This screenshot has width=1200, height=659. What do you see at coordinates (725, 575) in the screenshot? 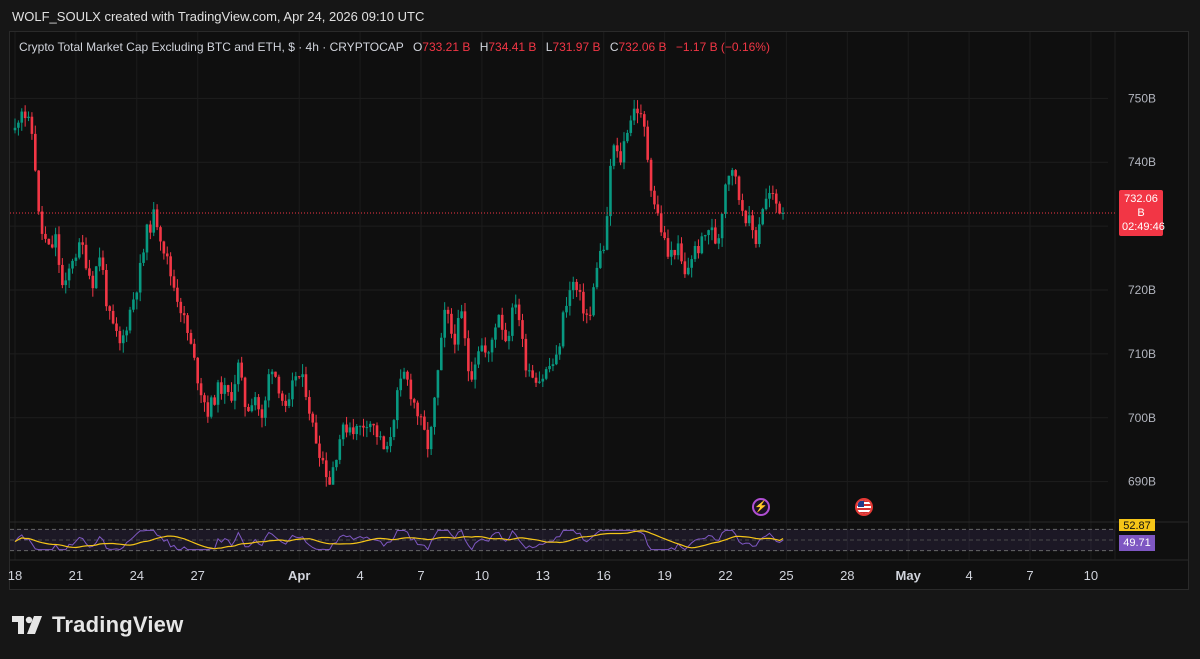
I see `time-tick-label: 22` at bounding box center [725, 575].